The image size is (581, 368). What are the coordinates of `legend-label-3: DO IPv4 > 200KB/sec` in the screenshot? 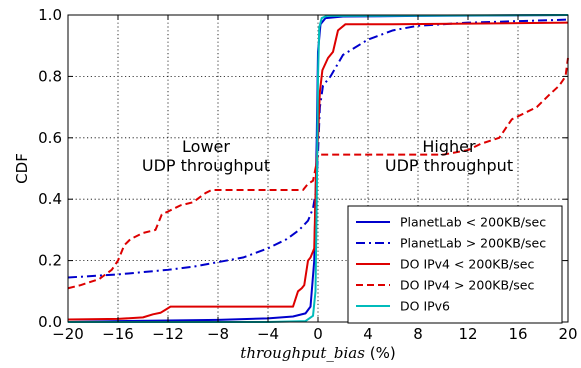 It's located at (467, 285).